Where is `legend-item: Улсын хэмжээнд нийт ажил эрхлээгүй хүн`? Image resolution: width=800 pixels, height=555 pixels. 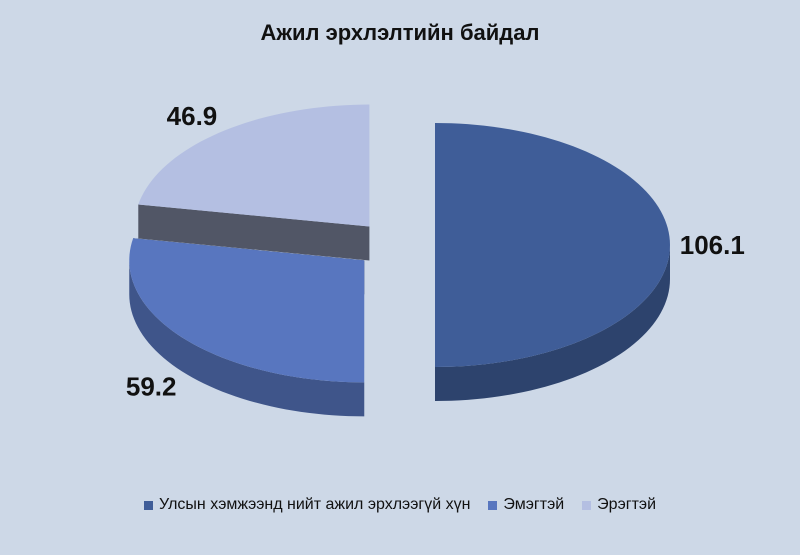 legend-item: Улсын хэмжээнд нийт ажил эрхлээгүй хүн is located at coordinates (307, 505).